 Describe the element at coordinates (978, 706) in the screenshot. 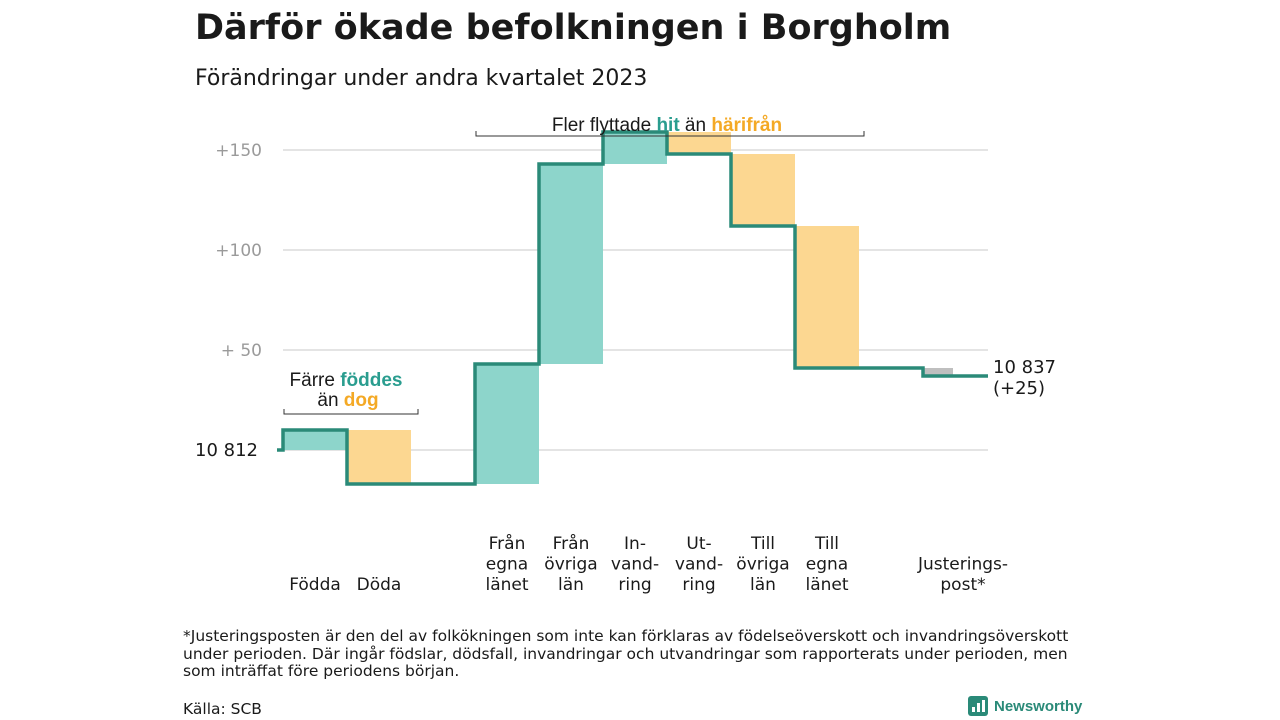

I see `newsworthy-logo-icon` at that location.